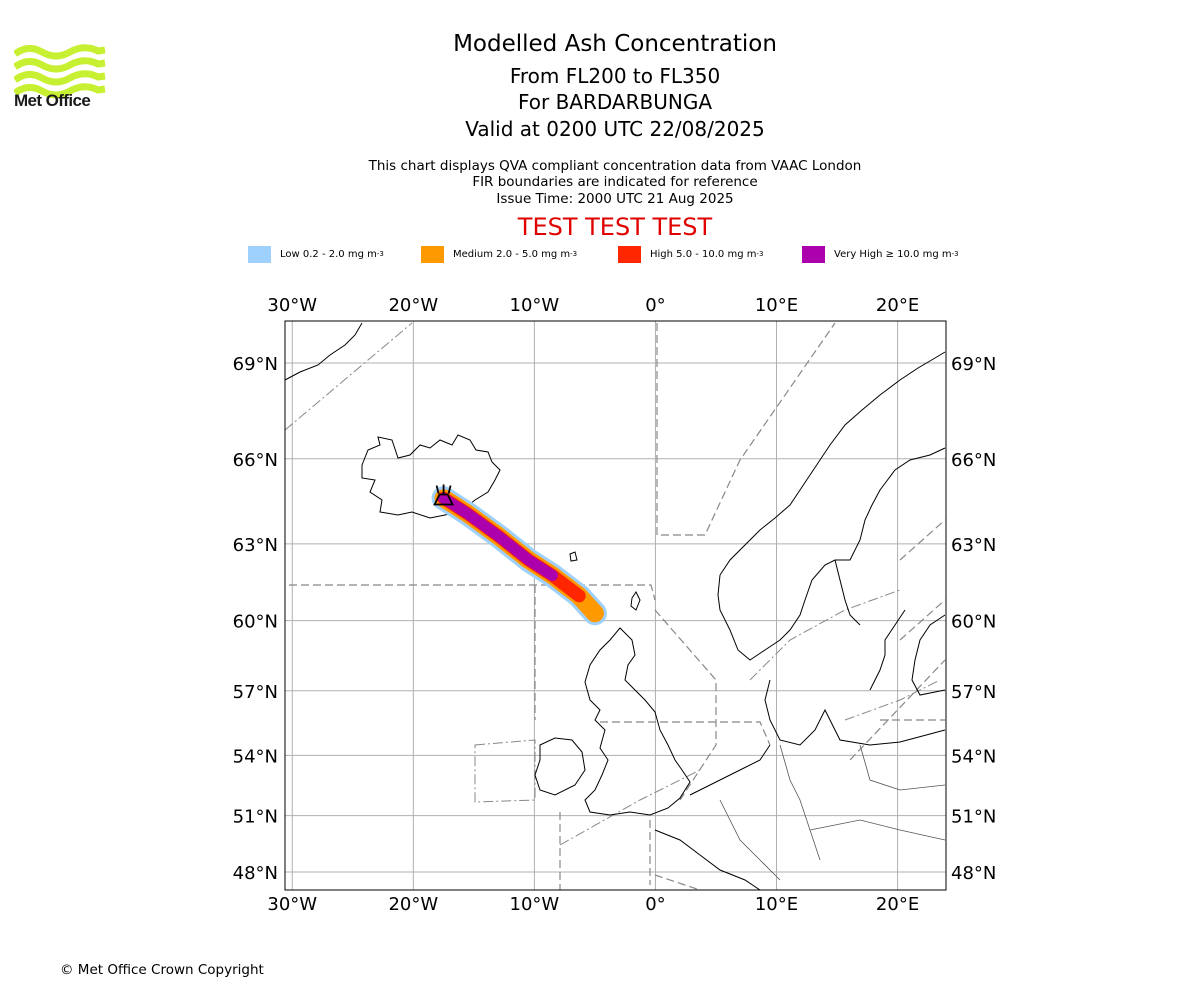 This screenshot has width=1200, height=1000. What do you see at coordinates (535, 305) in the screenshot?
I see `lon-tick-label-top: 10°W` at bounding box center [535, 305].